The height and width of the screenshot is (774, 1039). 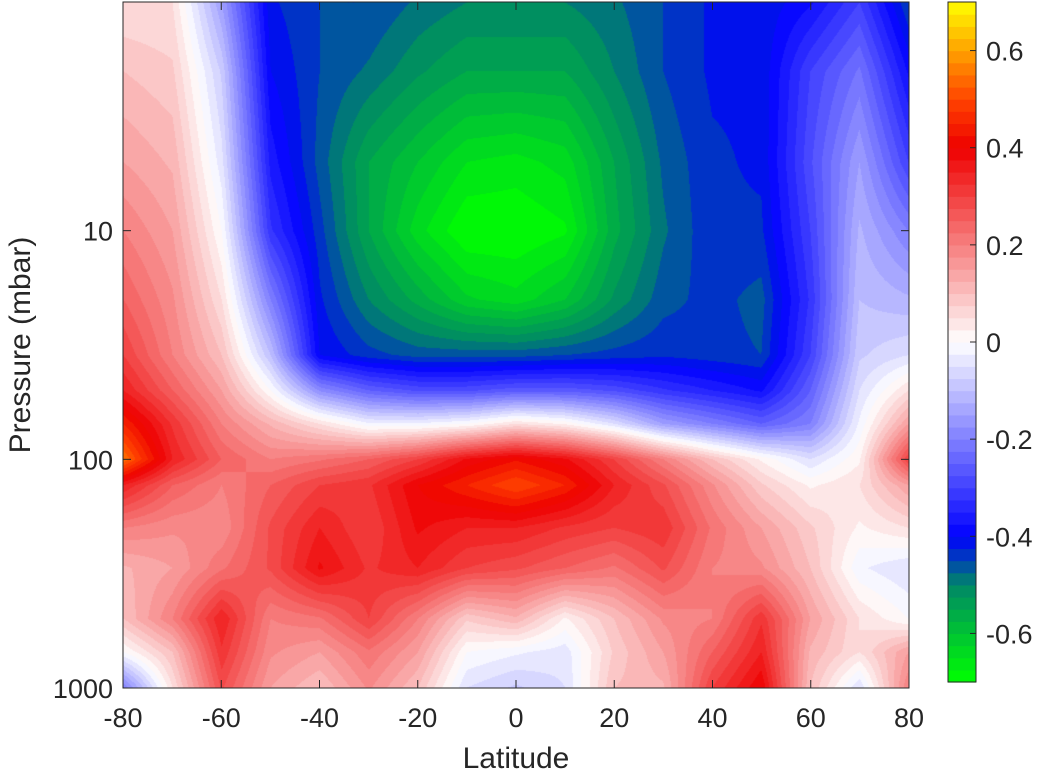 I want to click on x-tick-label: 60, so click(x=811, y=718).